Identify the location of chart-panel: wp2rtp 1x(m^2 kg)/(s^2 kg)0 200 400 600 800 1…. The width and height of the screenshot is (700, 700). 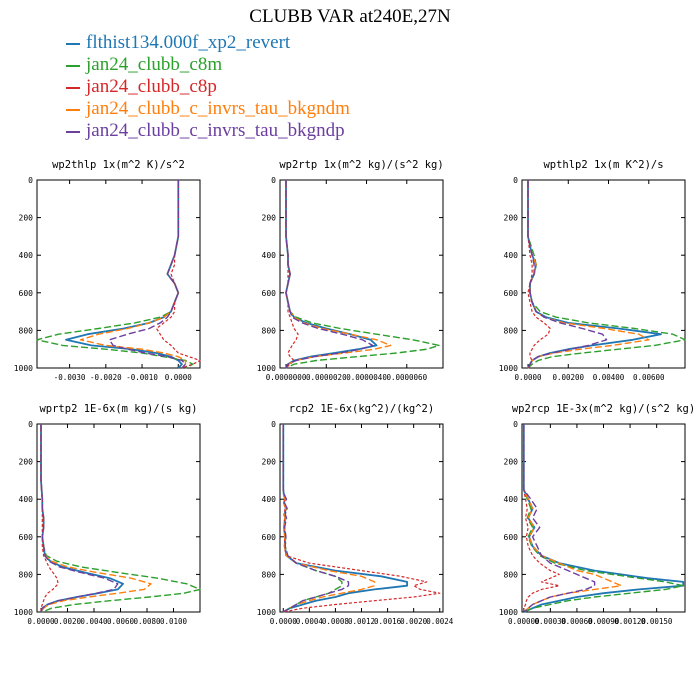
(350, 270).